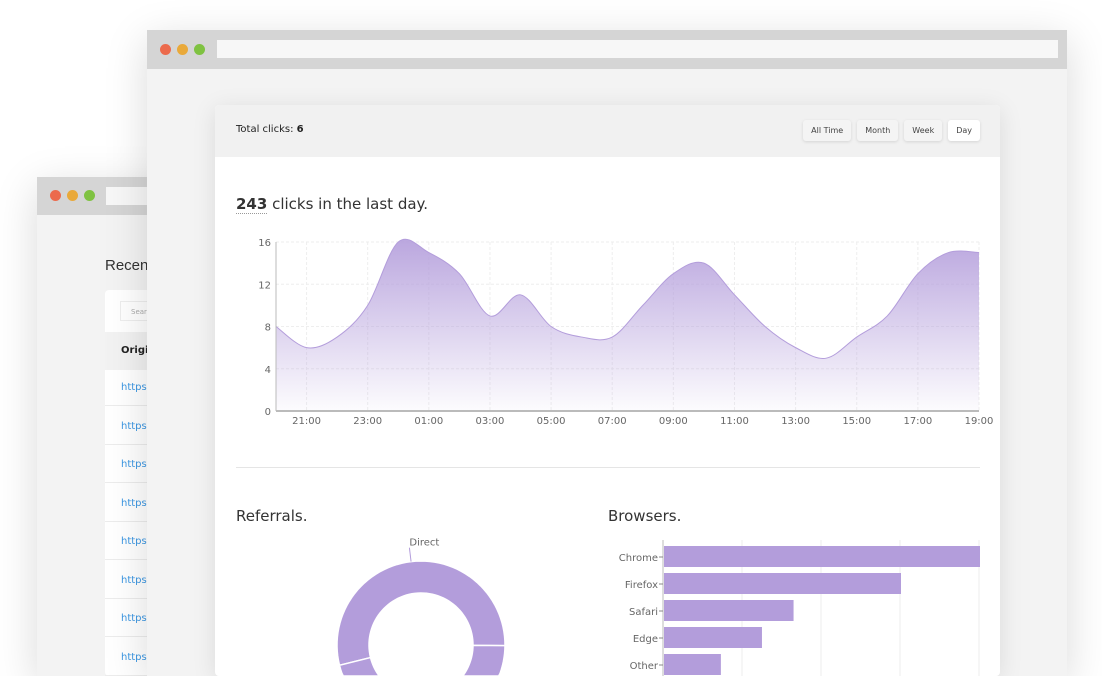 This screenshot has height=676, width=1102. Describe the element at coordinates (637, 49) in the screenshot. I see `address-bar` at that location.